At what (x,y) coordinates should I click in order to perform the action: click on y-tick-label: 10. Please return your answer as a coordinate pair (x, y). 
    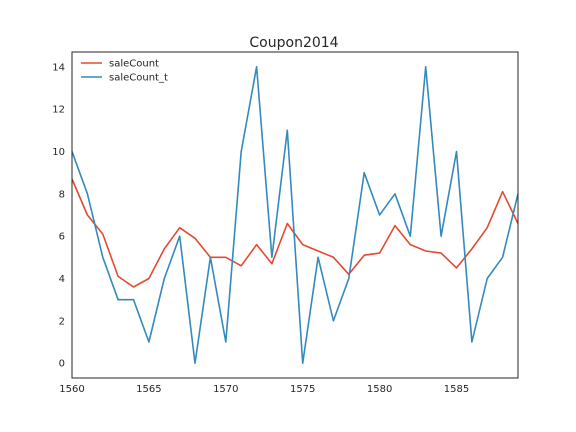
    Looking at the image, I should click on (58, 152).